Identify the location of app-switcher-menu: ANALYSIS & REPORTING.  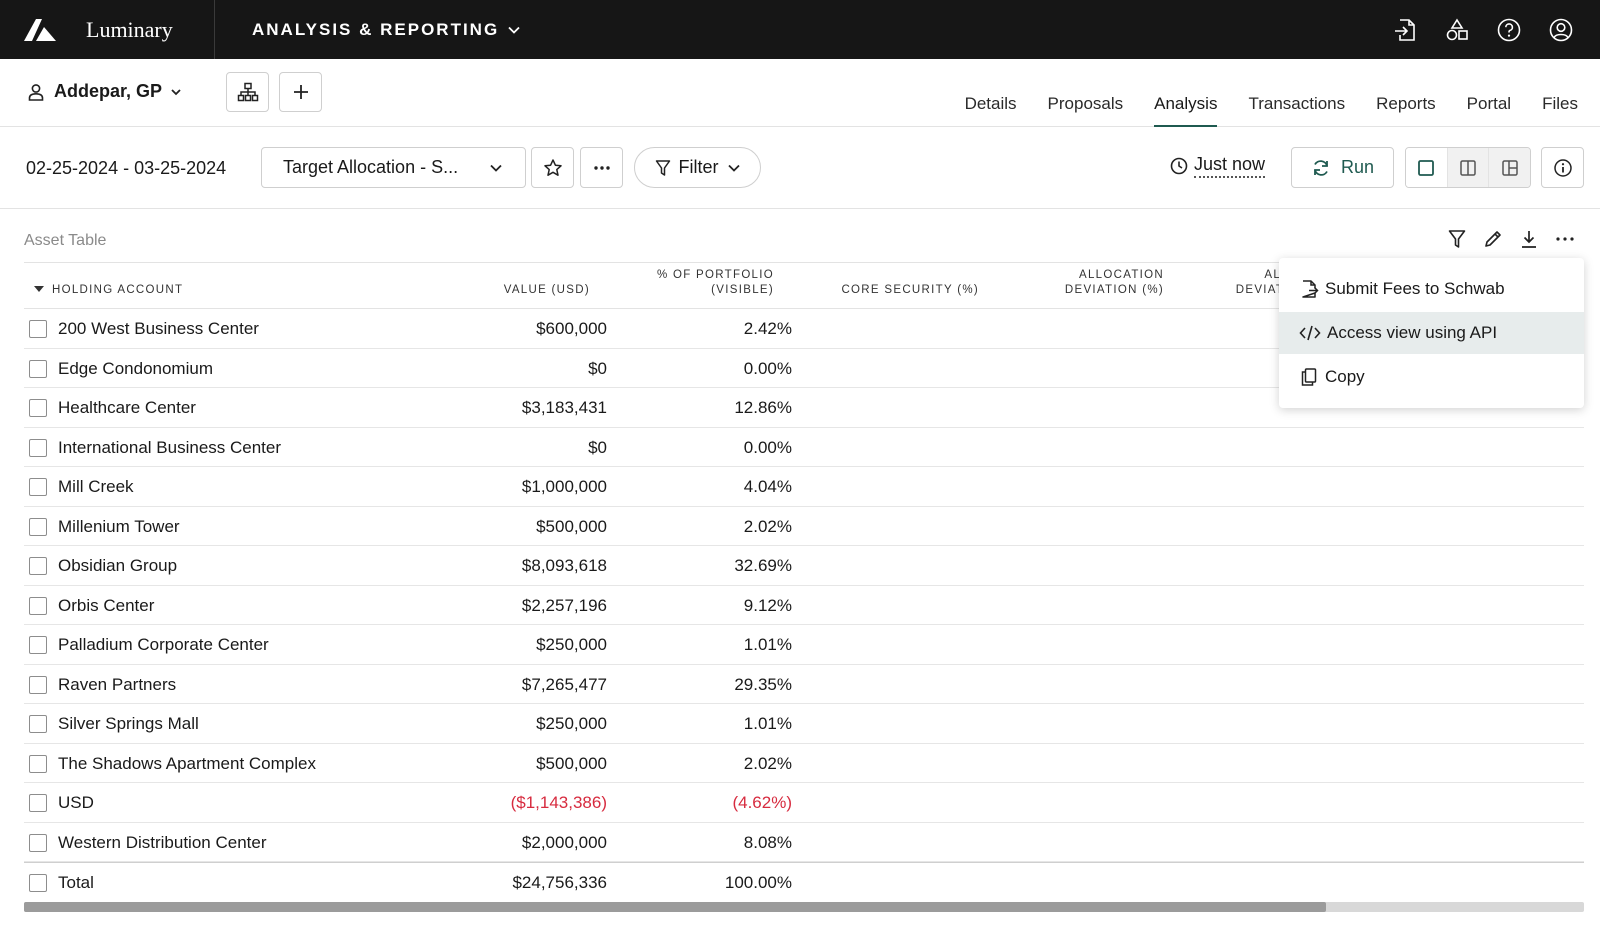
(386, 30).